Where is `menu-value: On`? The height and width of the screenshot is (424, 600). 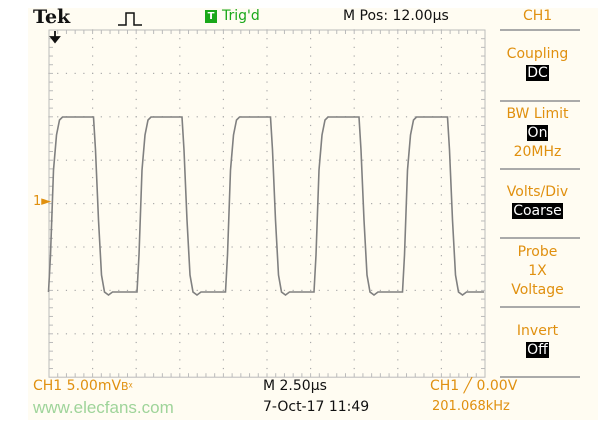
menu-value: On is located at coordinates (537, 133).